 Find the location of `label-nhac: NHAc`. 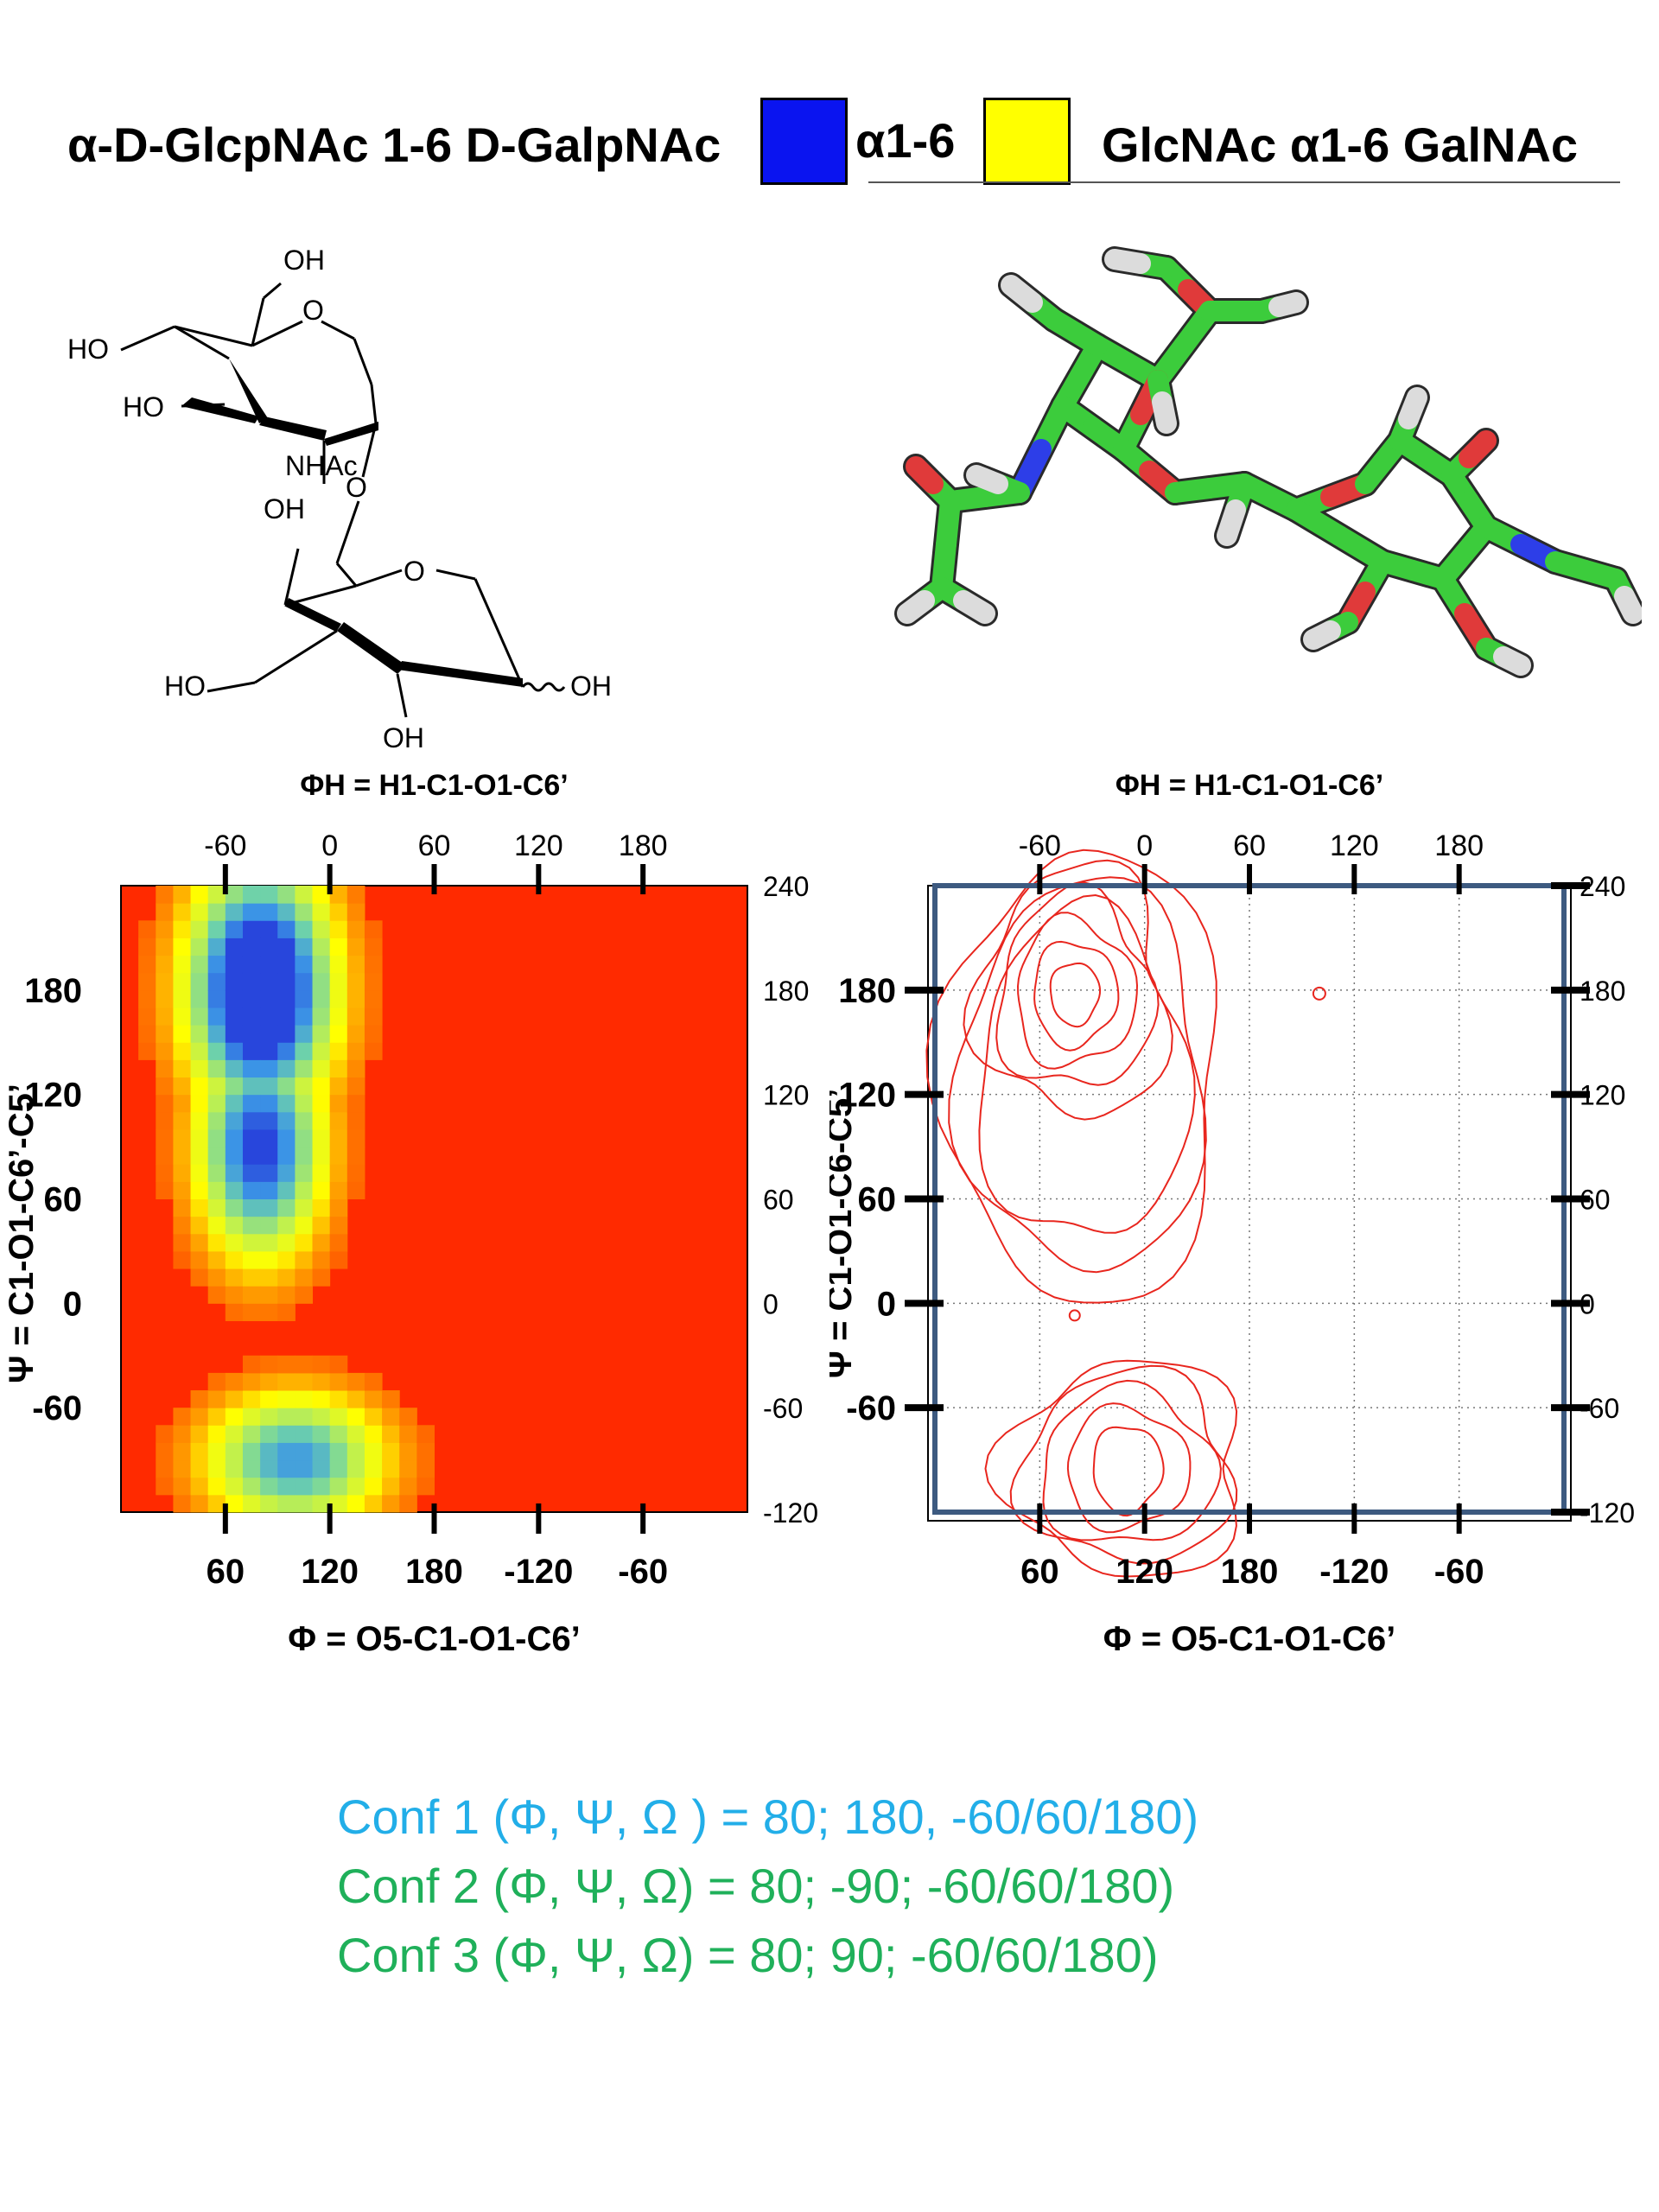

label-nhac: NHAc is located at coordinates (321, 465).